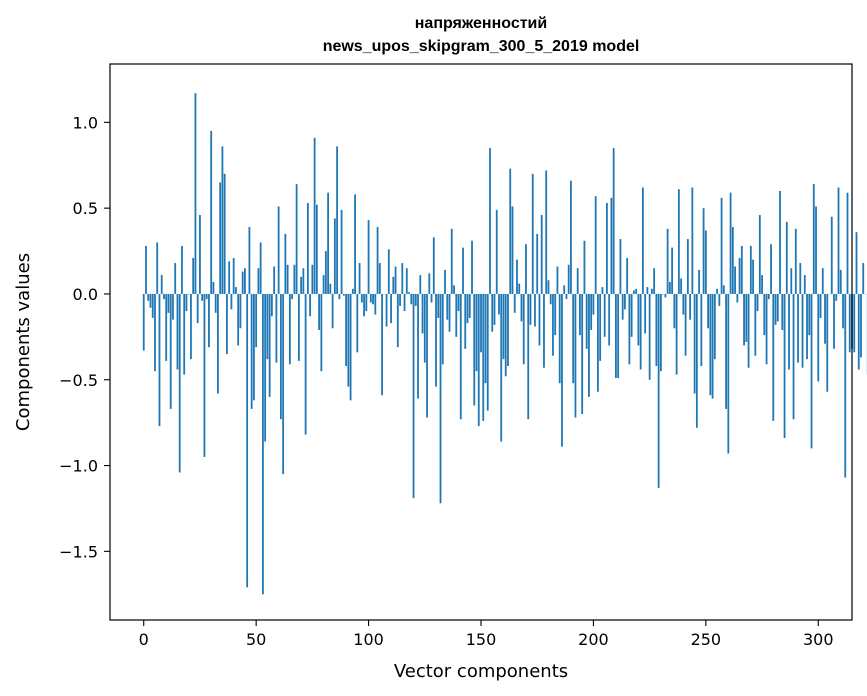 The height and width of the screenshot is (696, 867). I want to click on y-tick-label-1: 0.5, so click(85, 208).